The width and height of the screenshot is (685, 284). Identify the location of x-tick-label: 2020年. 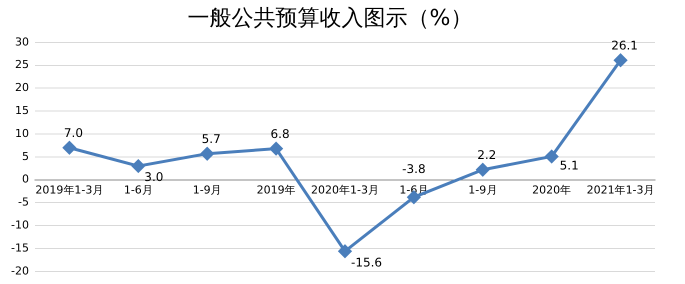
(552, 189).